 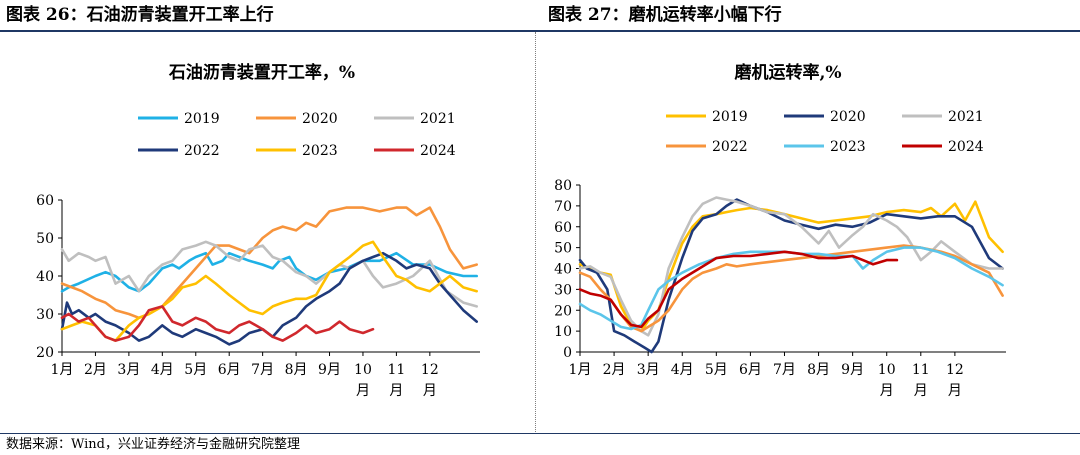 I want to click on chart-title: 石油沥青装置开工率，%, so click(x=261, y=72).